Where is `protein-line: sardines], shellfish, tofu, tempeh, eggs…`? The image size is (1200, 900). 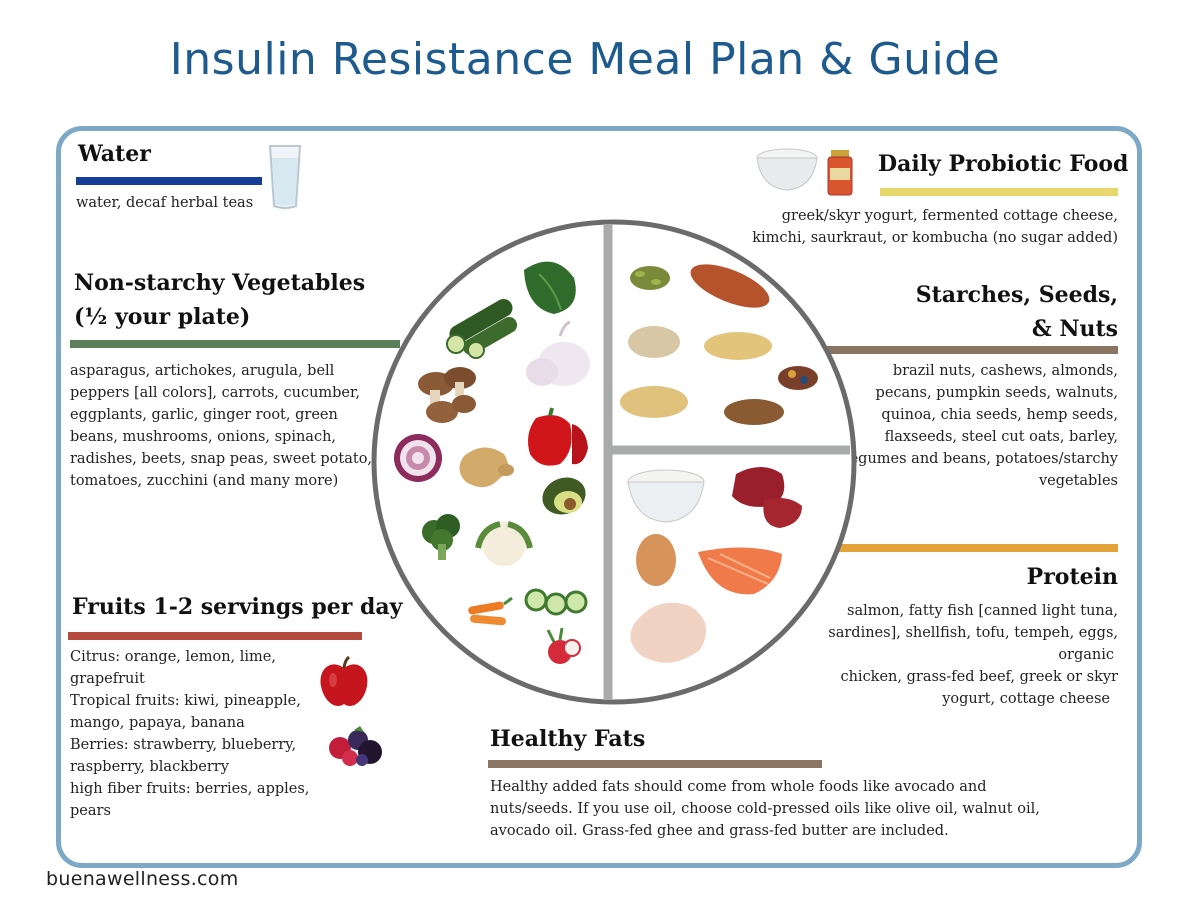
protein-line: sardines], shellfish, tofu, tempeh, eggs… is located at coordinates (973, 633).